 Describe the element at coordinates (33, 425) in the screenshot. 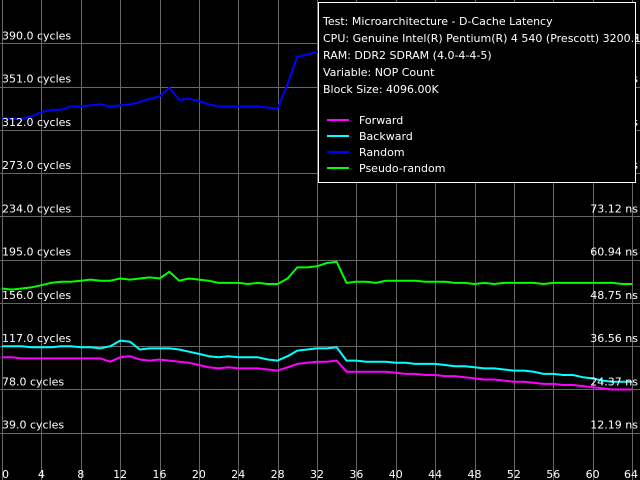

I see `y-left-tick-label: 39.0 cycles` at that location.